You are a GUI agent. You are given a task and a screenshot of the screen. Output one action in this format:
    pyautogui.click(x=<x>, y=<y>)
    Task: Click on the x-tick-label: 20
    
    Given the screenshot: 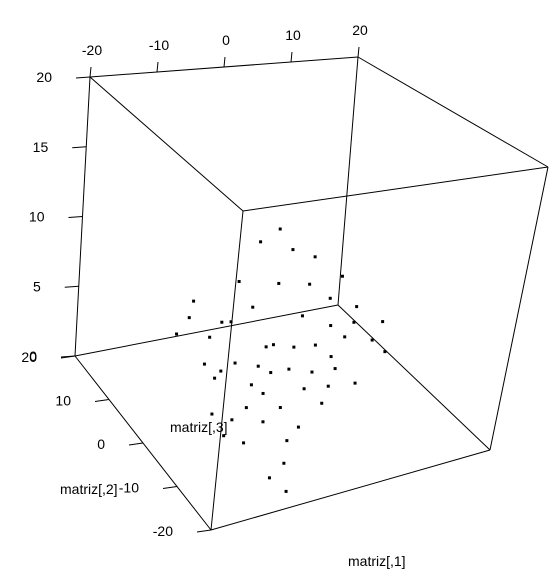 What is the action you would take?
    pyautogui.click(x=360, y=30)
    